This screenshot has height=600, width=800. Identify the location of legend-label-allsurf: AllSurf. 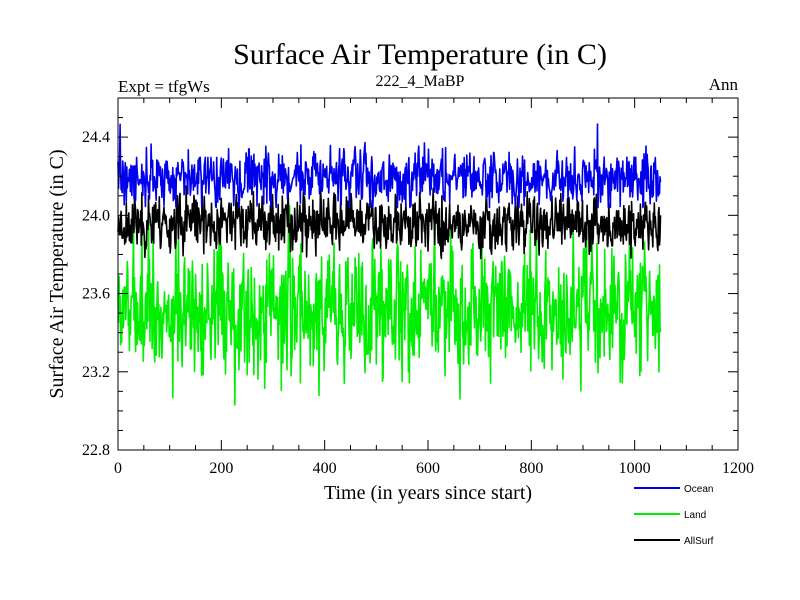
(699, 541).